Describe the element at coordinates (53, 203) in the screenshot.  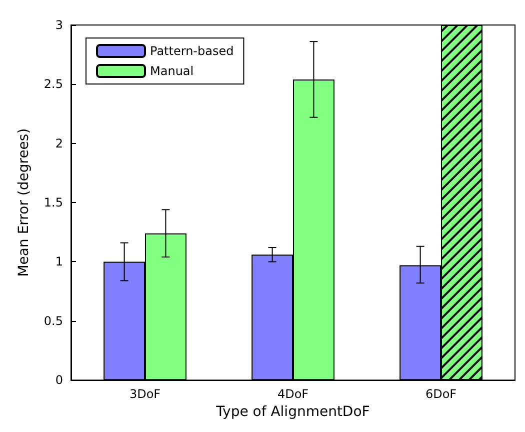
I see `y-tick-label: 1.5` at that location.